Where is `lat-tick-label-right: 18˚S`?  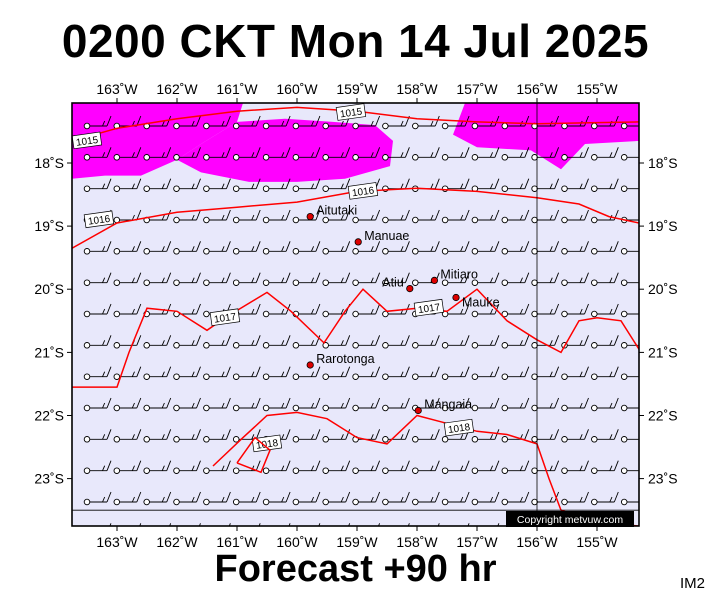
lat-tick-label-right: 18˚S is located at coordinates (663, 163).